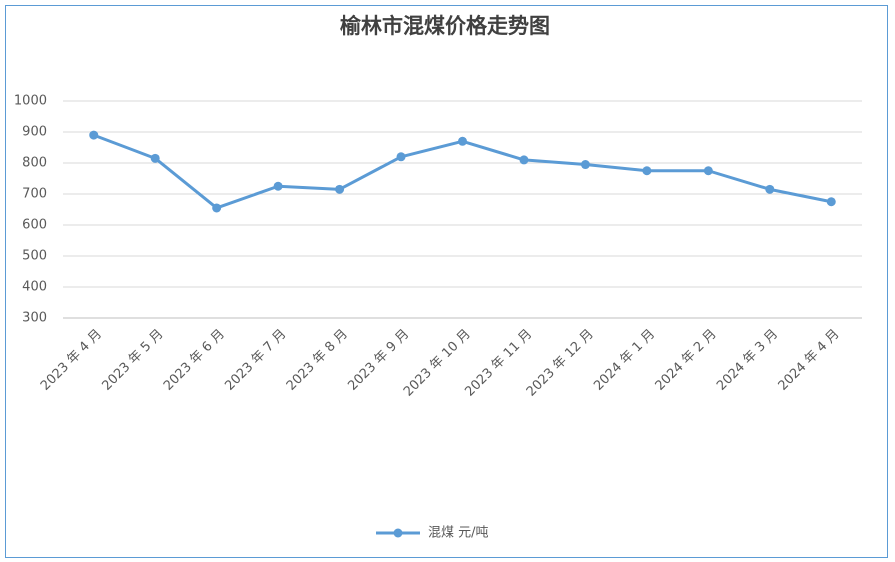 The width and height of the screenshot is (895, 562). I want to click on y-tick-label: 800, so click(34, 163).